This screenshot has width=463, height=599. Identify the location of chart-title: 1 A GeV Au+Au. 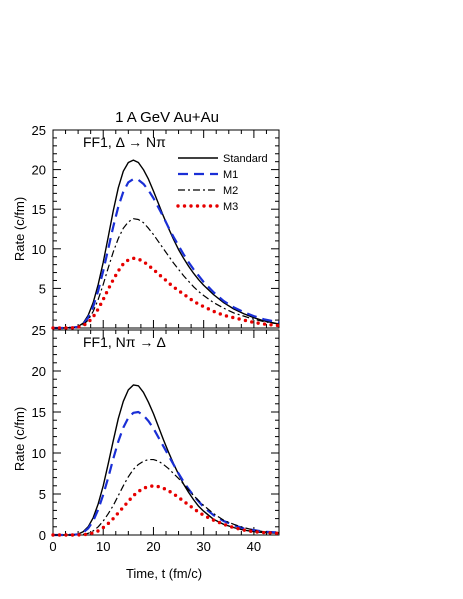
(167, 117).